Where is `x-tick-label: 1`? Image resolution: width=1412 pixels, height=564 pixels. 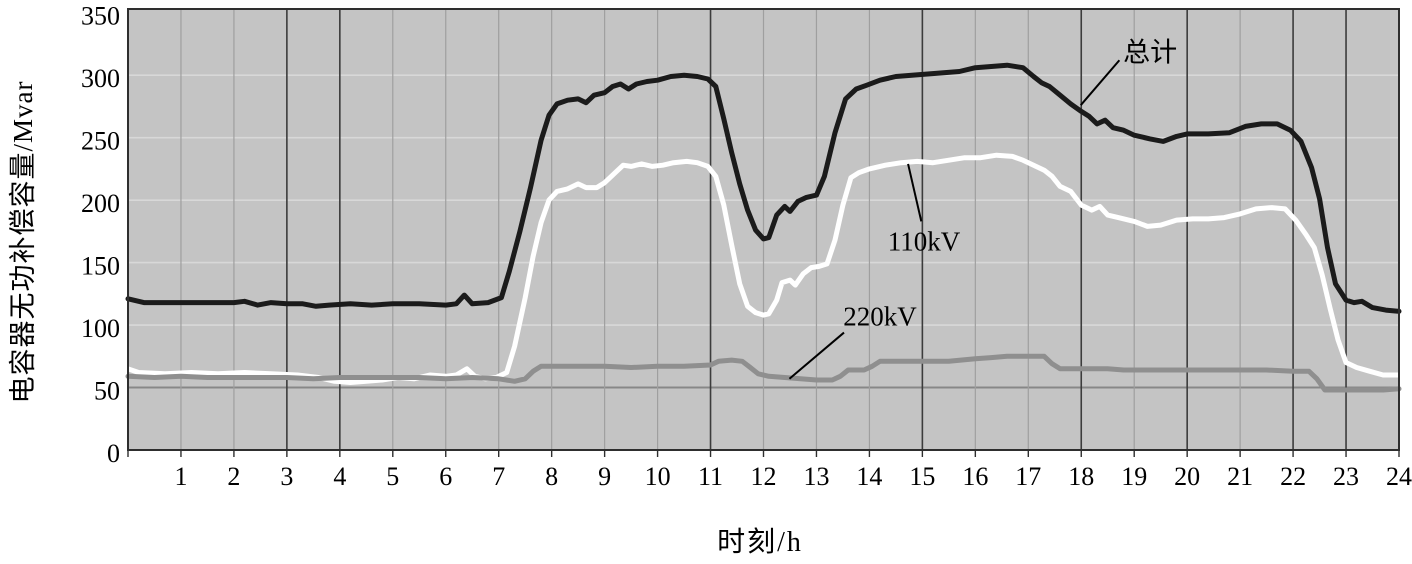
x-tick-label: 1 is located at coordinates (180, 476).